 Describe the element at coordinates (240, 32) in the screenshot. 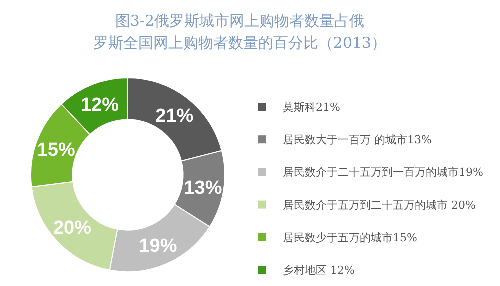

I see `chart-title: 图3-2俄罗斯城市网上购物者数量占俄罗斯全国网上购物者数量的百分比（2013）` at that location.